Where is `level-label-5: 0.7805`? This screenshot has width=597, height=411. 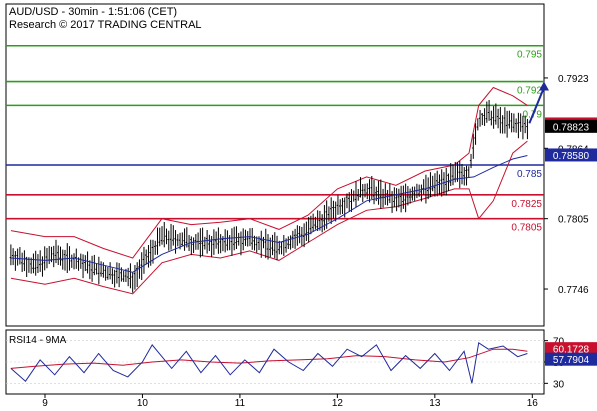 level-label-5: 0.7805 is located at coordinates (526, 228).